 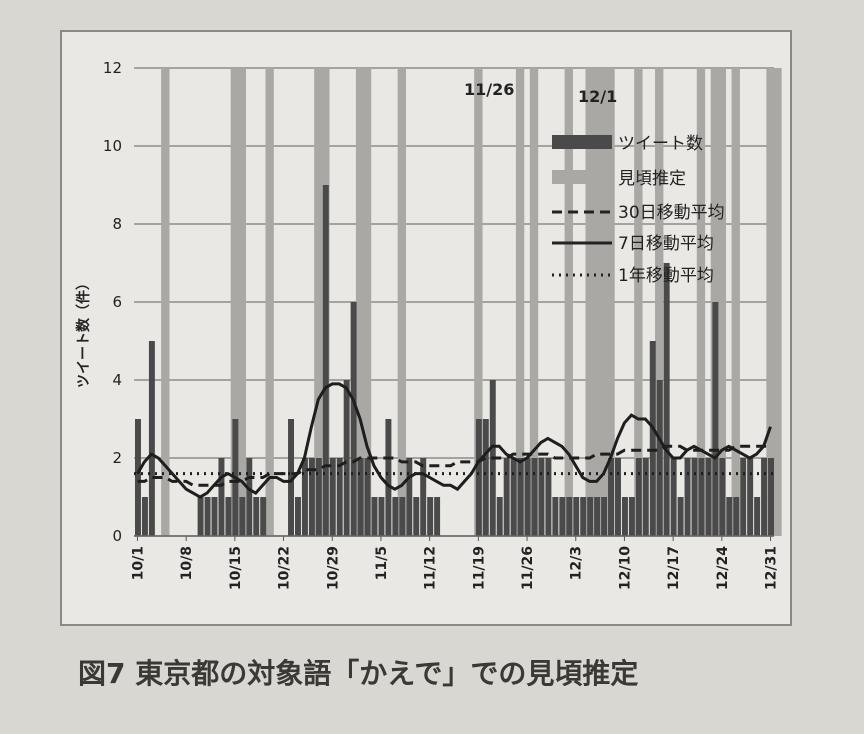 What do you see at coordinates (582, 142) in the screenshot?
I see `legend-swatch-tweets` at bounding box center [582, 142].